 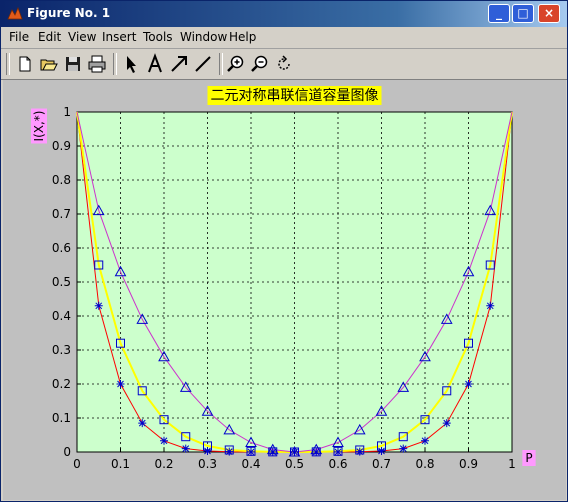 What do you see at coordinates (512, 464) in the screenshot?
I see `x-tick-label: 1` at bounding box center [512, 464].